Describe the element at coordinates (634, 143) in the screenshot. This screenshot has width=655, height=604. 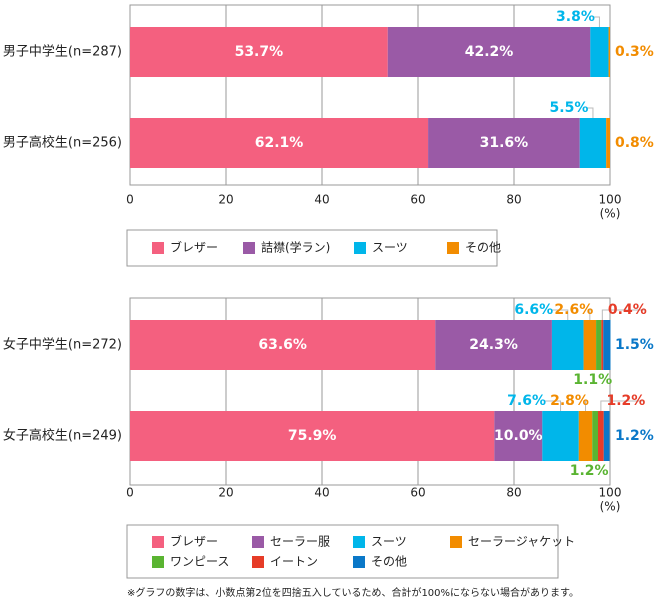
I see `value-label: 0.8%` at that location.